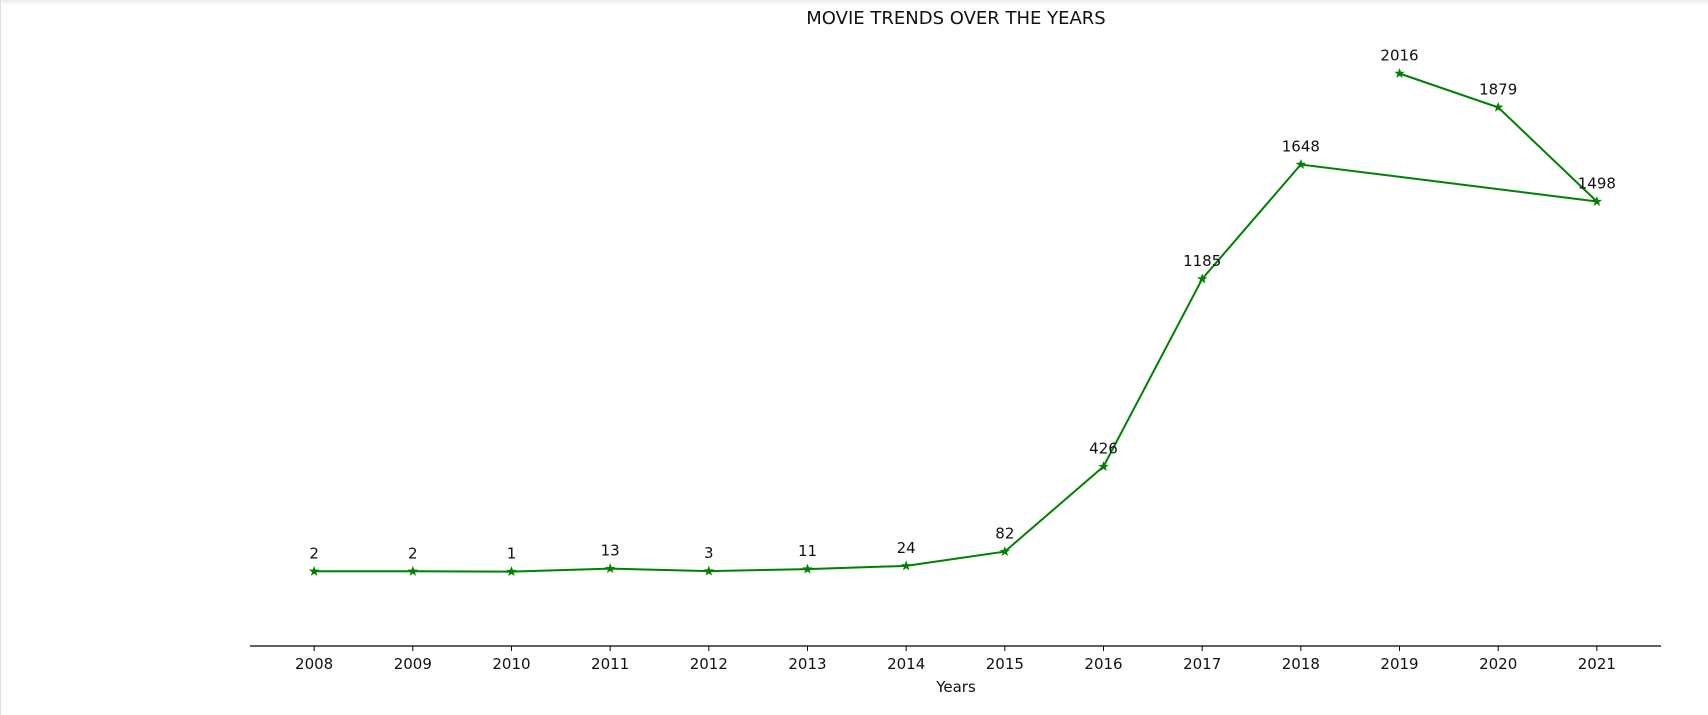 The width and height of the screenshot is (1708, 715). I want to click on x-tick-label: 2010, so click(511, 664).